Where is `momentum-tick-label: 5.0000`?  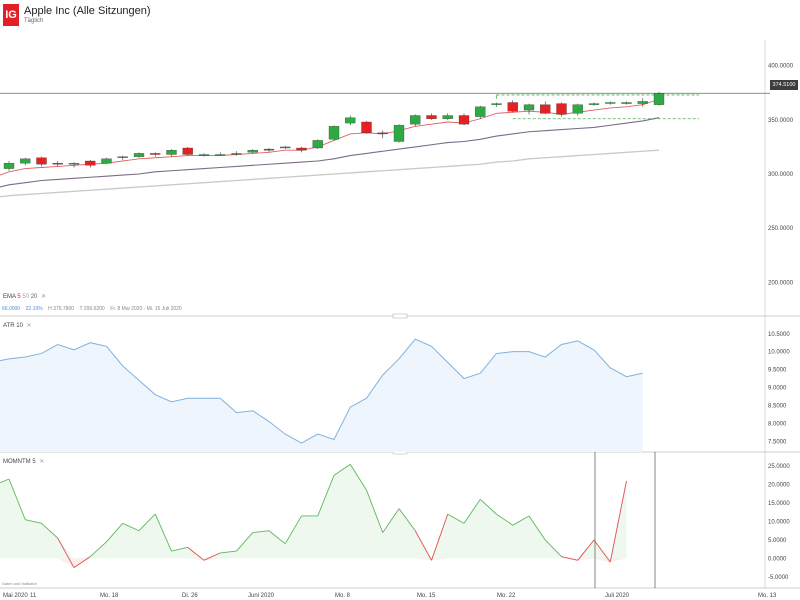 momentum-tick-label: 5.0000 is located at coordinates (777, 541).